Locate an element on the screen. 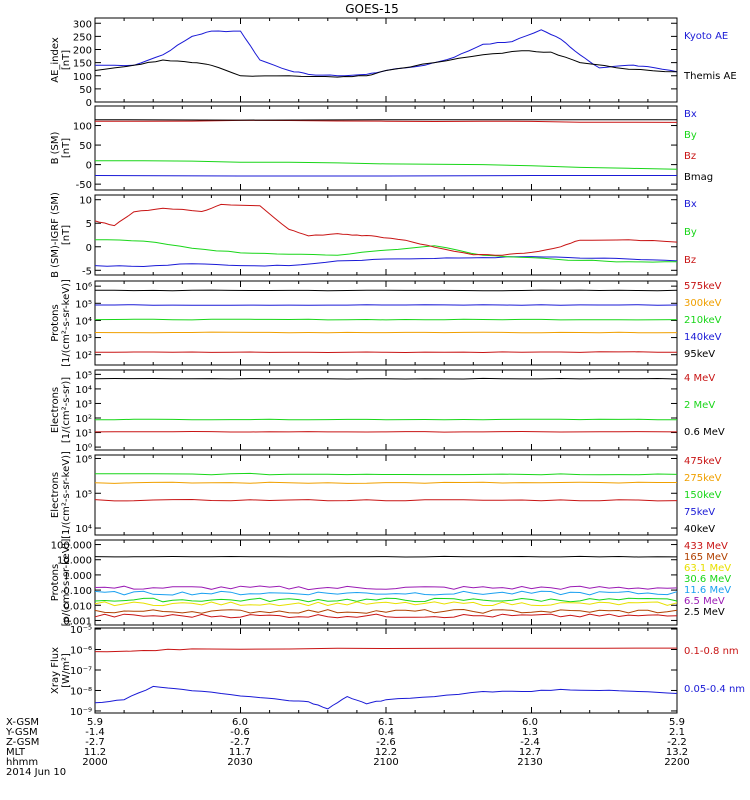 Image resolution: width=750 pixels, height=800 pixels. y-axis-label: Protons[p/(cm²-s-sr-keV)] is located at coordinates (61, 583).